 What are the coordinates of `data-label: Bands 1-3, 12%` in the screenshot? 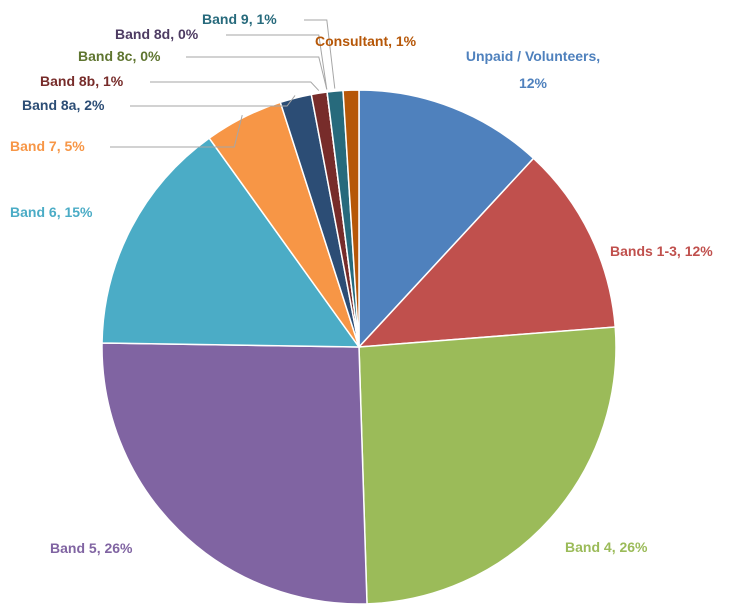 It's located at (661, 251).